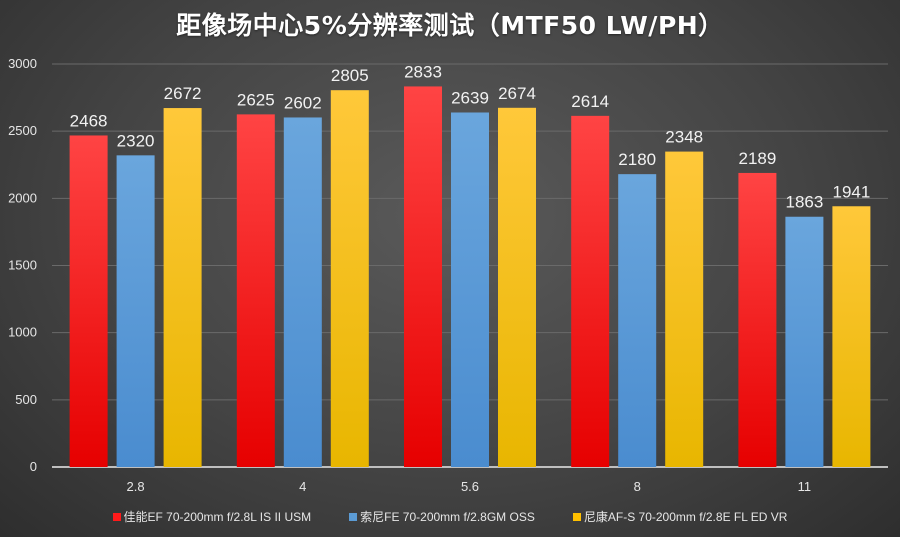  I want to click on data-label: 2468, so click(89, 120).